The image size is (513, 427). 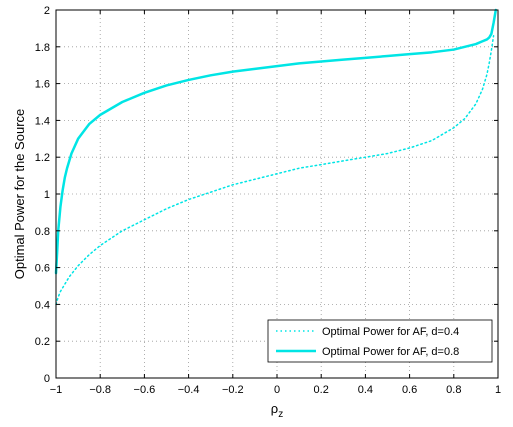 I want to click on x-axis-label-main: ρ, so click(x=274, y=408).